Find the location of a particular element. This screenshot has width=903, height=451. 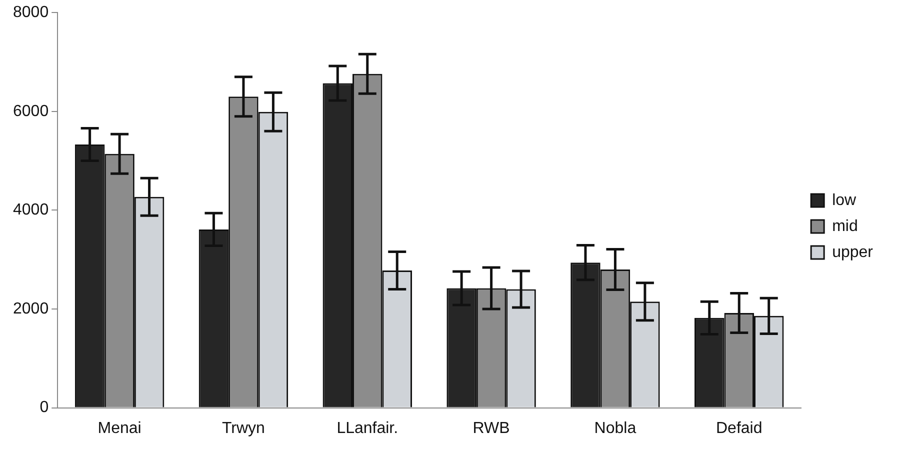

x-tick-label: Defaid is located at coordinates (739, 428).